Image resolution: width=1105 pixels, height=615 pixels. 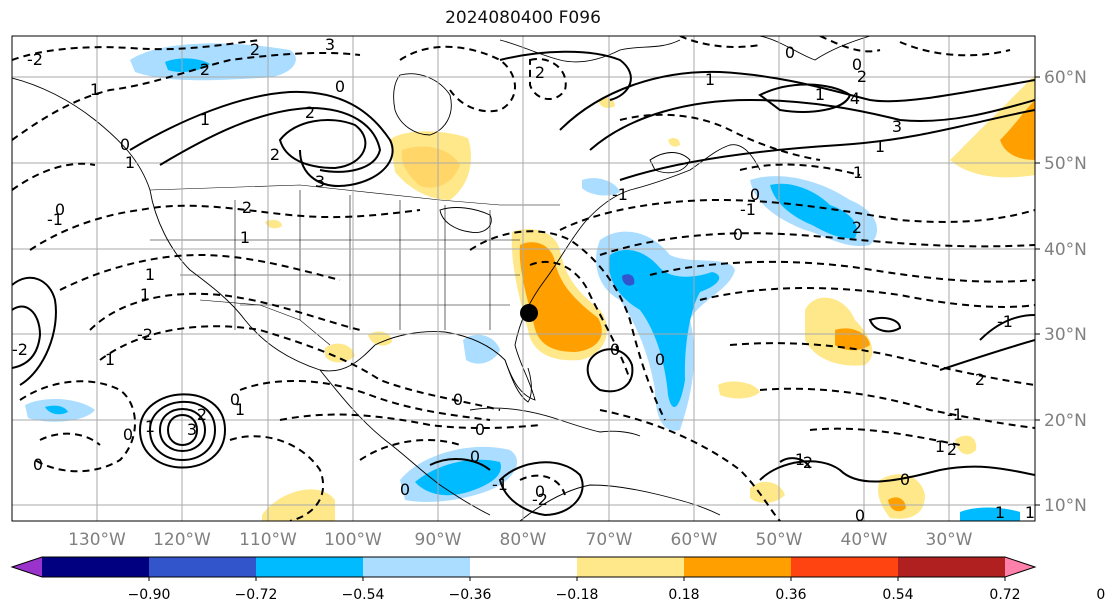 I want to click on figure-title: 2024080400 F096, so click(x=523, y=18).